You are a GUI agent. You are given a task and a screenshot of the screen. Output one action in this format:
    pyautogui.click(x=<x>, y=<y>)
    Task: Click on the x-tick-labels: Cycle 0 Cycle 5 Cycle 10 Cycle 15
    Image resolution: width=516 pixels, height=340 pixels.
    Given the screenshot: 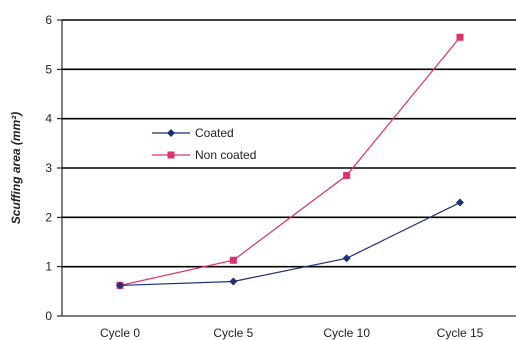 What is the action you would take?
    pyautogui.click(x=292, y=333)
    